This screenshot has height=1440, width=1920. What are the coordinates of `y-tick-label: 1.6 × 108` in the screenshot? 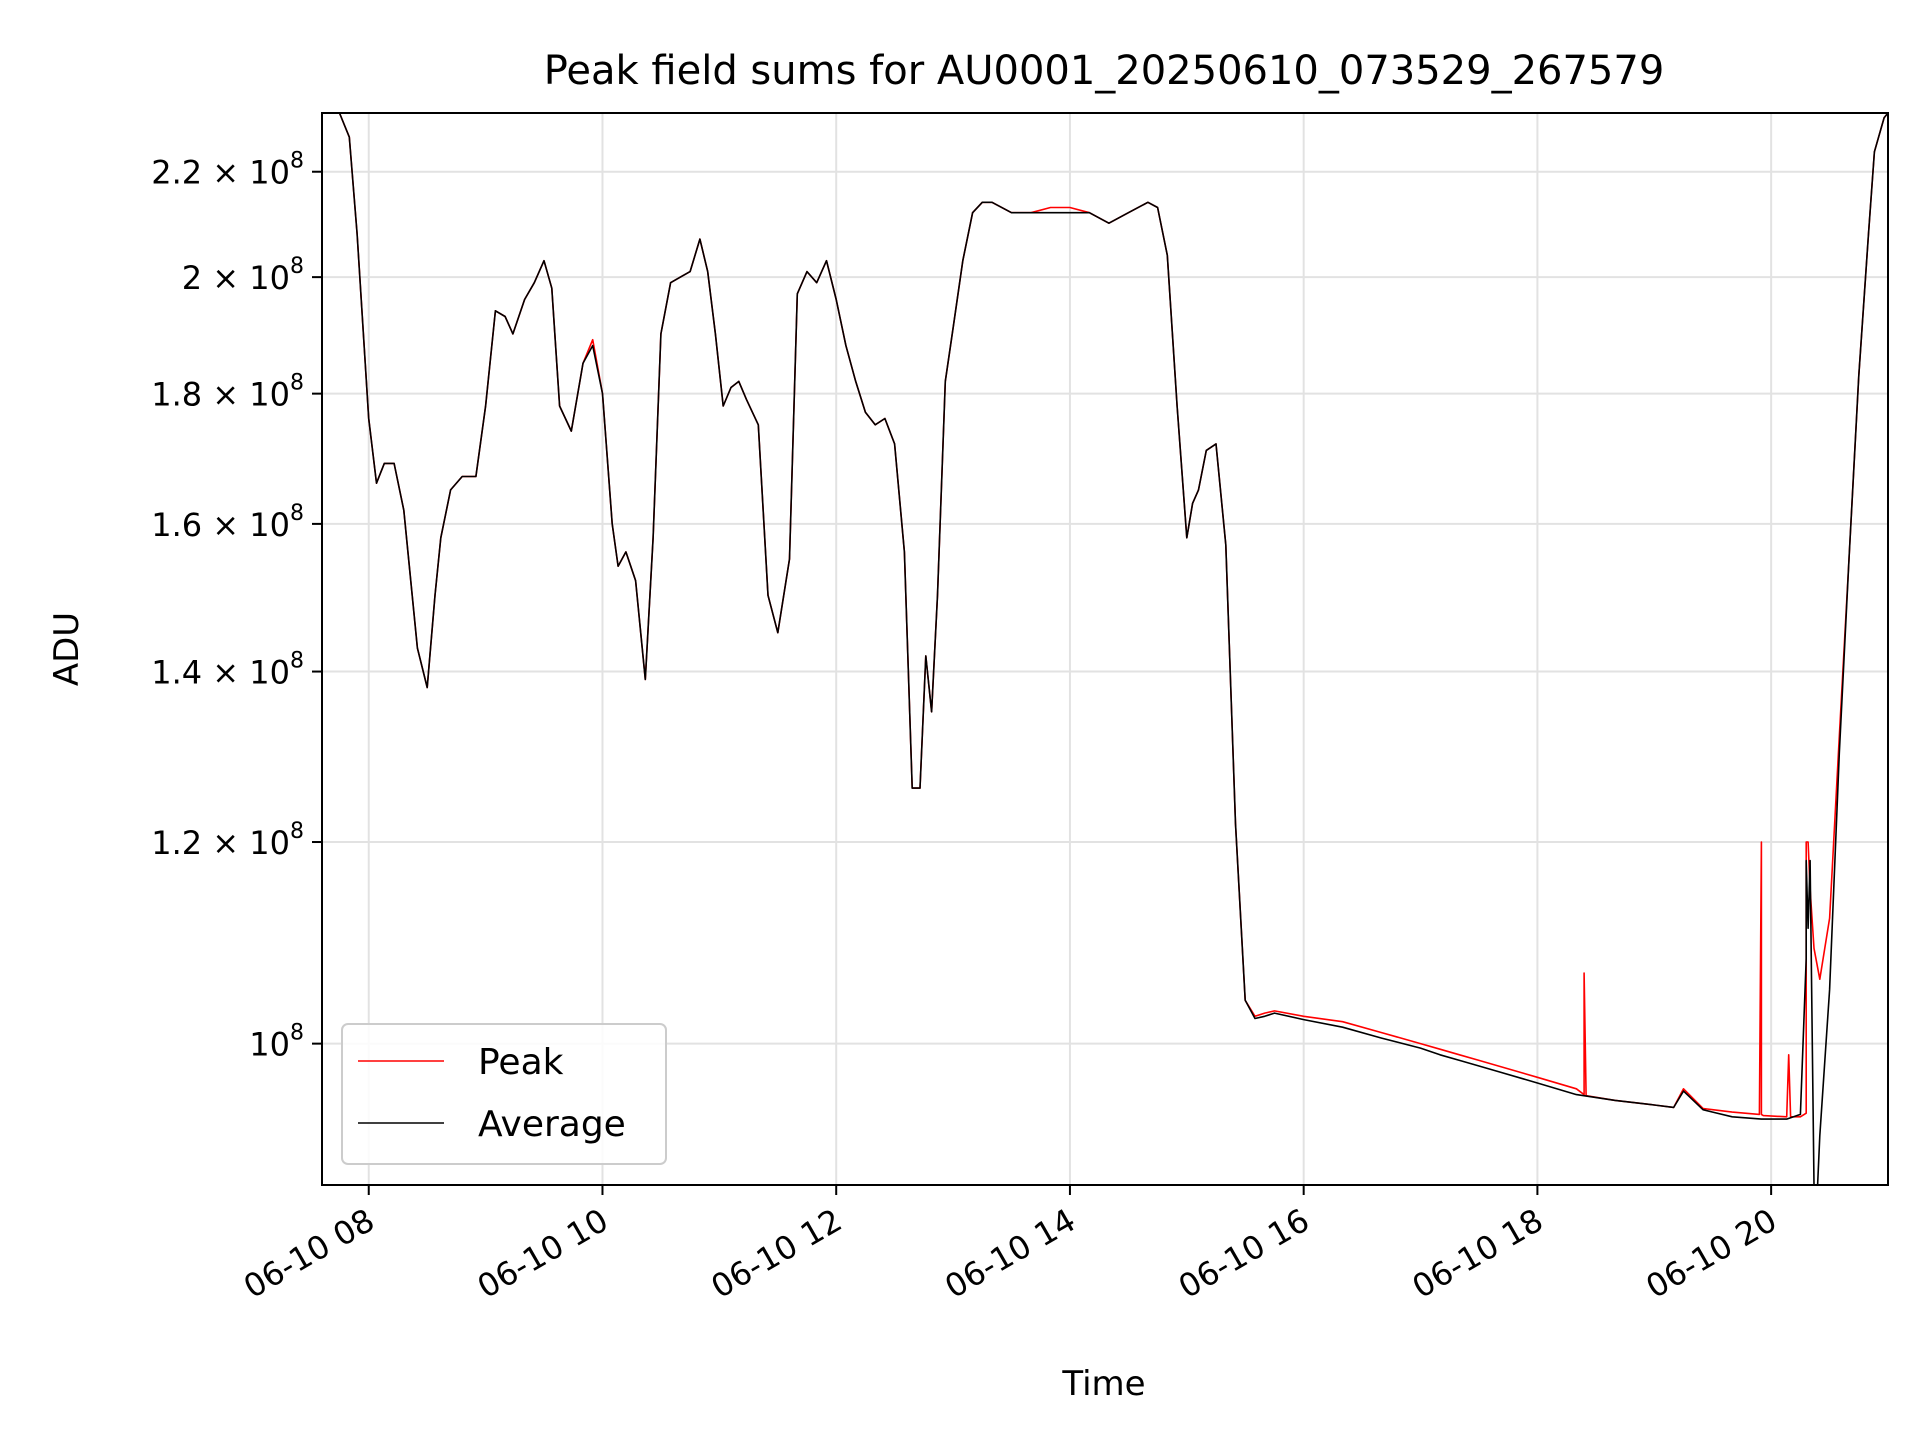 It's located at (227, 522).